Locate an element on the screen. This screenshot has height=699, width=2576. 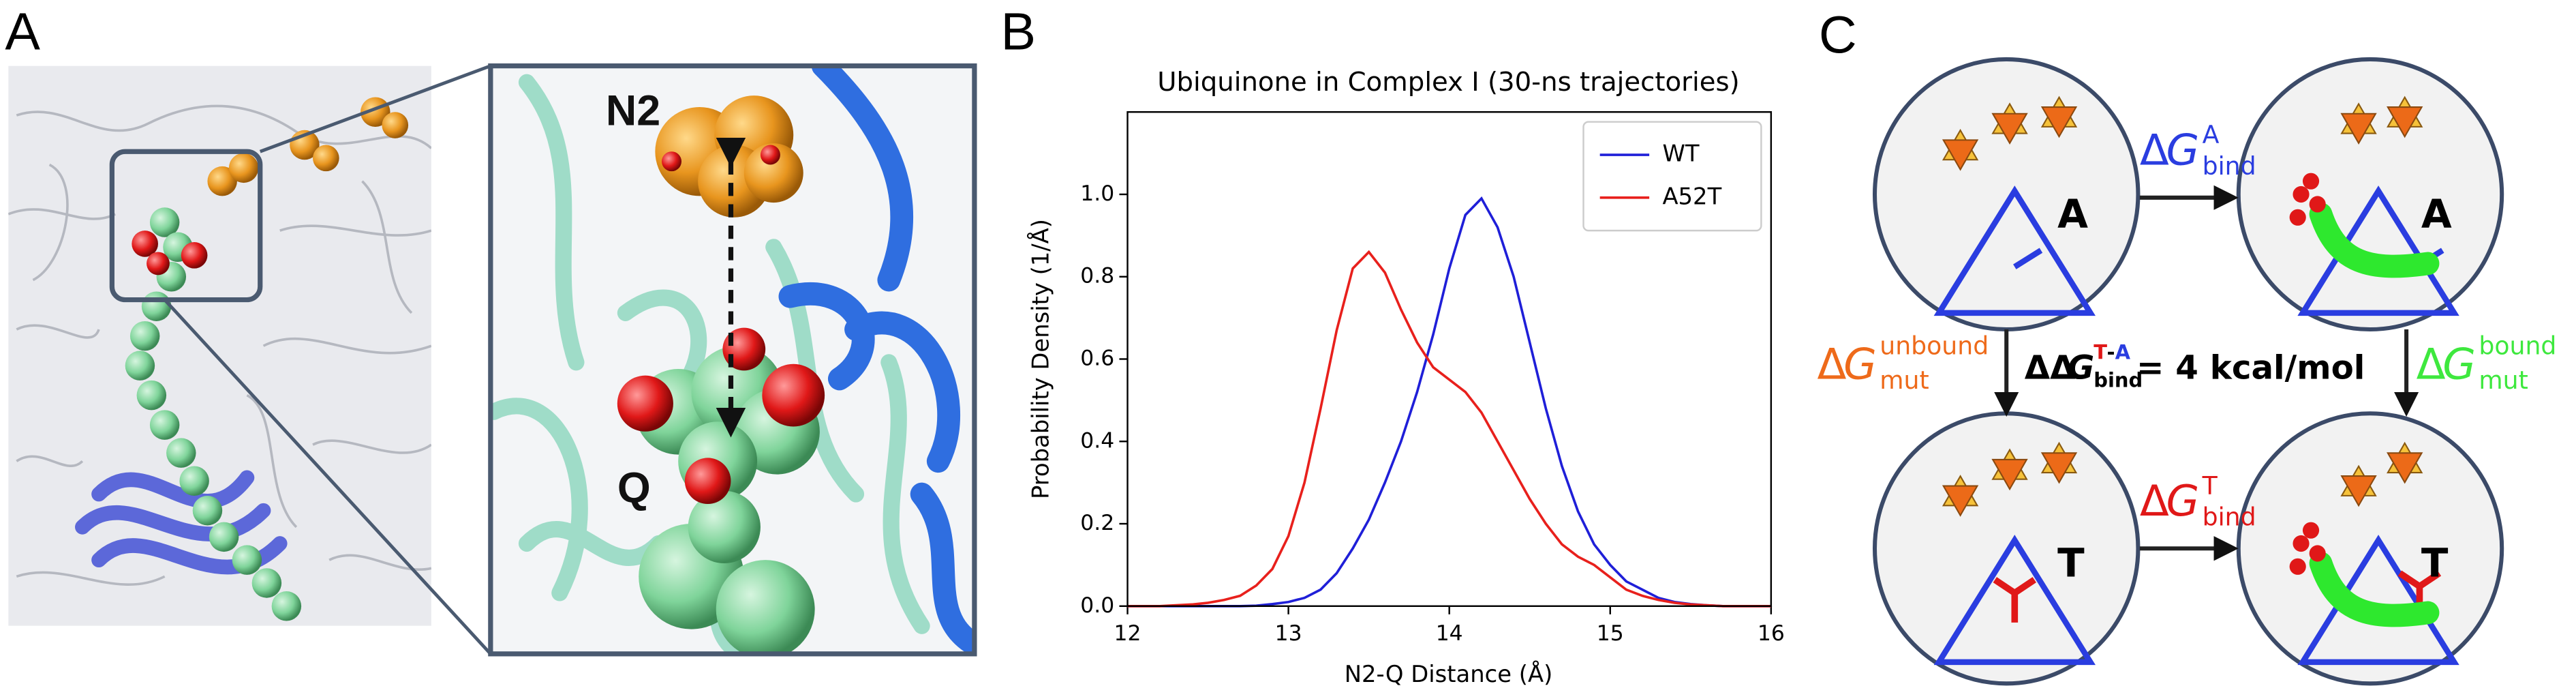
edge-label: Δ G T bind is located at coordinates (2198, 502).